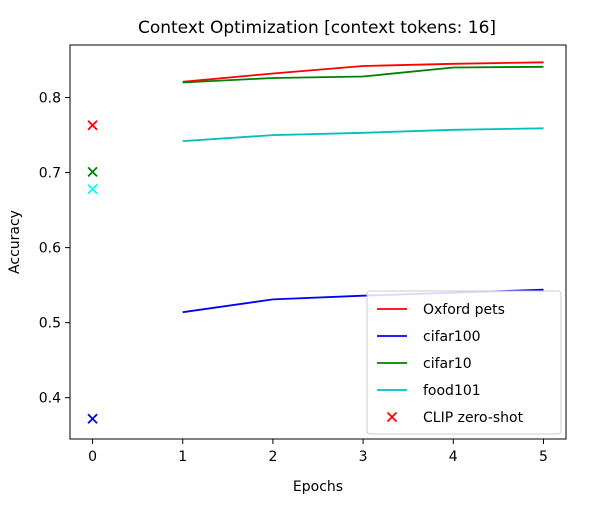 The height and width of the screenshot is (508, 589). I want to click on legend-label: food101, so click(452, 391).